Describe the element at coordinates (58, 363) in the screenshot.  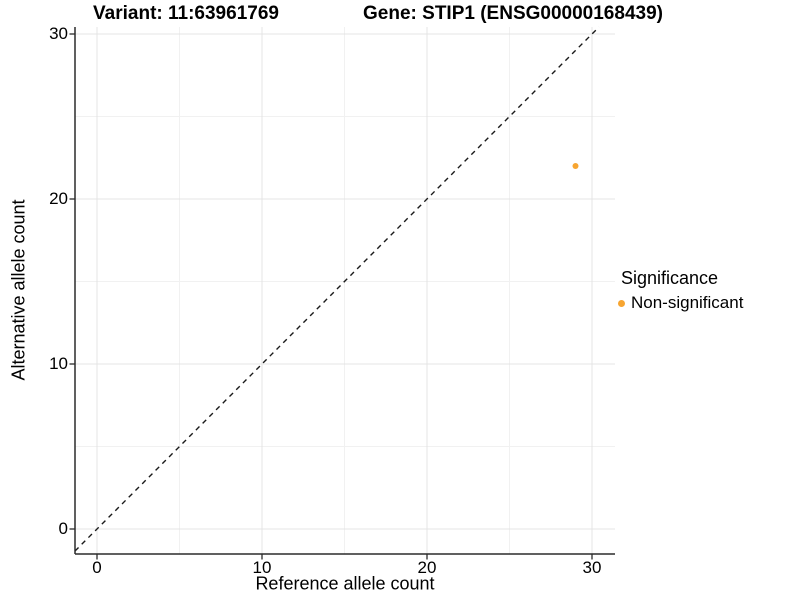
I see `y-tick-label: 10` at that location.